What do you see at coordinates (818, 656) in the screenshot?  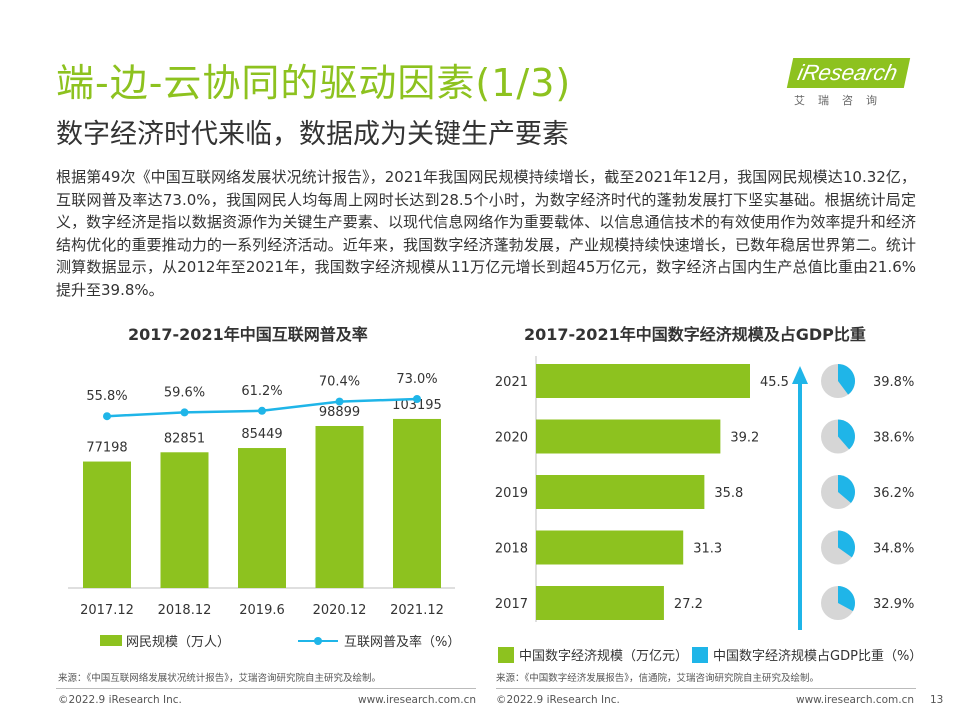 I see `legend-share-label: 中国数字经济规模占GDP比重（%）` at bounding box center [818, 656].